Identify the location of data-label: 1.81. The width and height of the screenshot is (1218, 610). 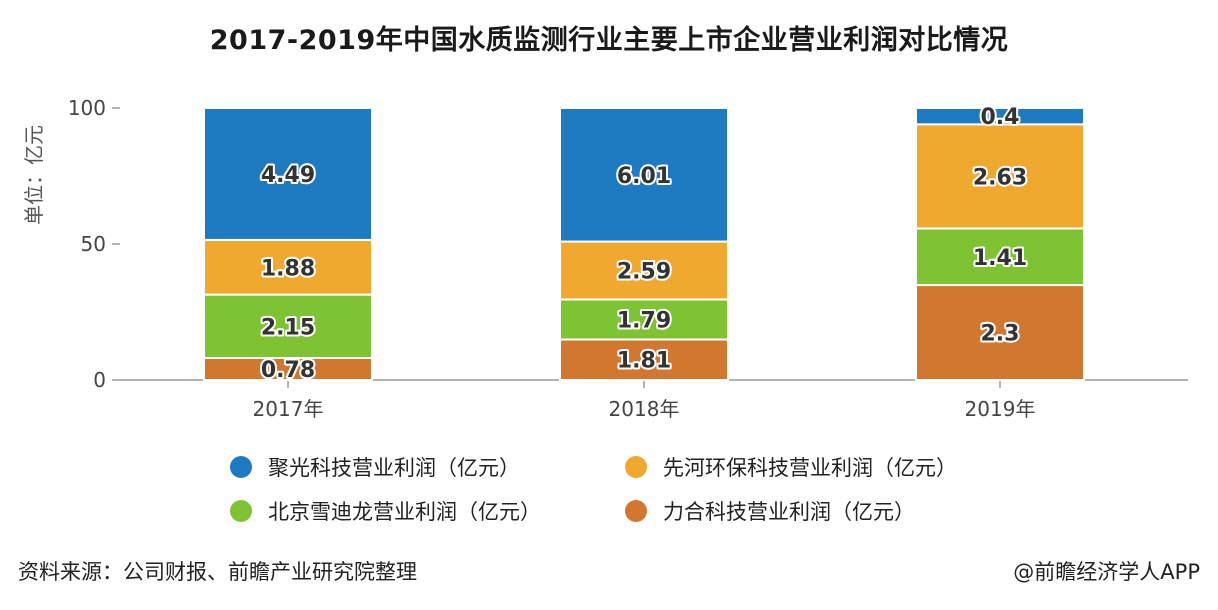
(644, 361).